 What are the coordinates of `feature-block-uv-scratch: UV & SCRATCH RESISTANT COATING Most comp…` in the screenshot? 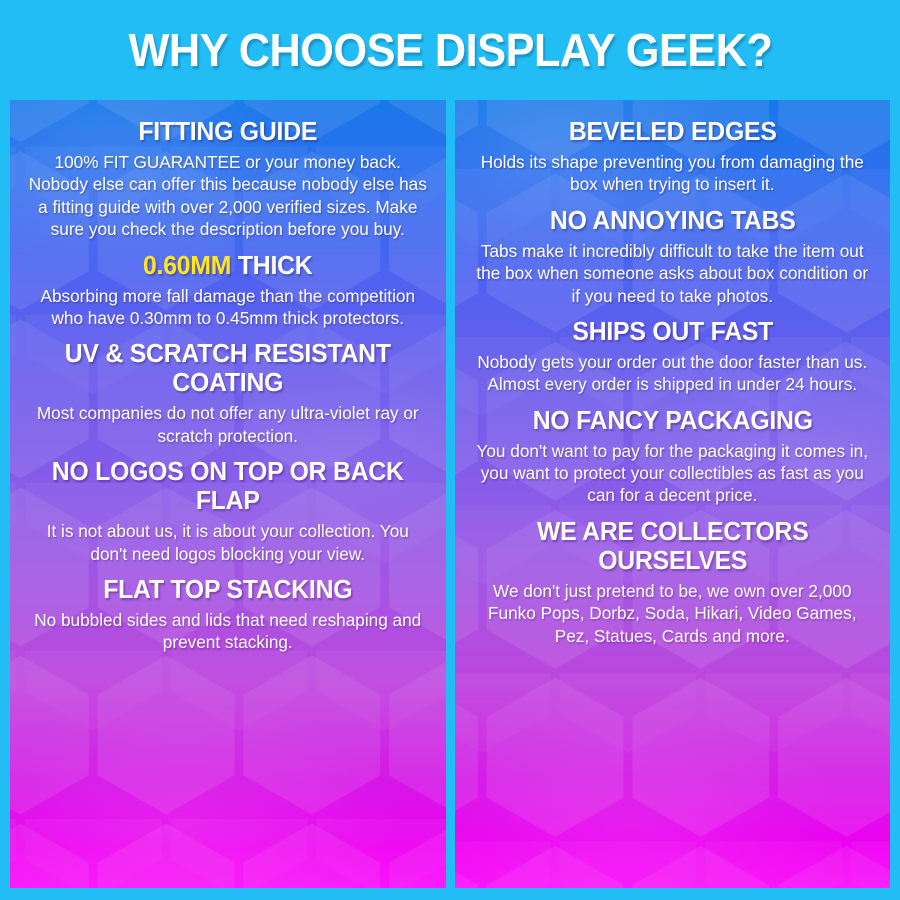 It's located at (228, 393).